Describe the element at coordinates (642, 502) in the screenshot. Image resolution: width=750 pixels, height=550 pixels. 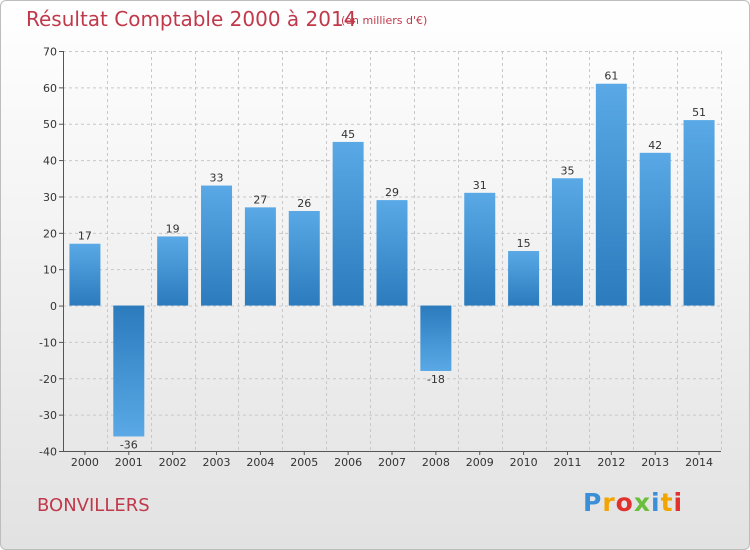
I see `logo-letter: x` at that location.